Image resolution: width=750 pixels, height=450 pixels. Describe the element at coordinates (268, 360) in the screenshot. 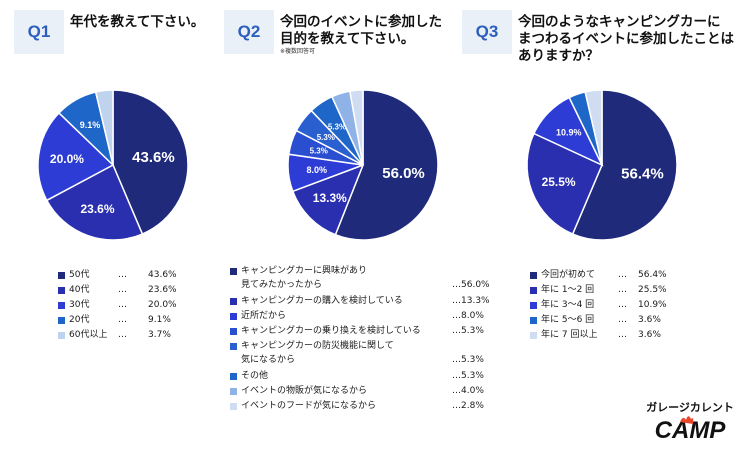

I see `legend-label-cont: 気になるから` at that location.